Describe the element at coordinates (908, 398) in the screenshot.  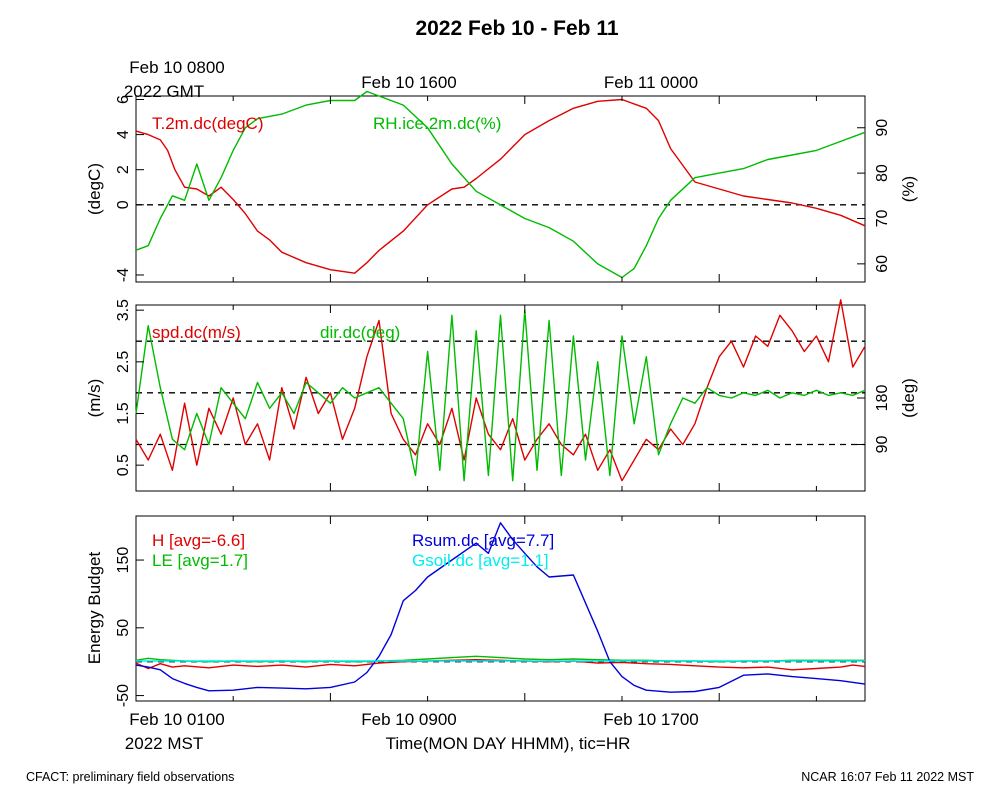
I see `panel2-y2label: (deg)` at that location.